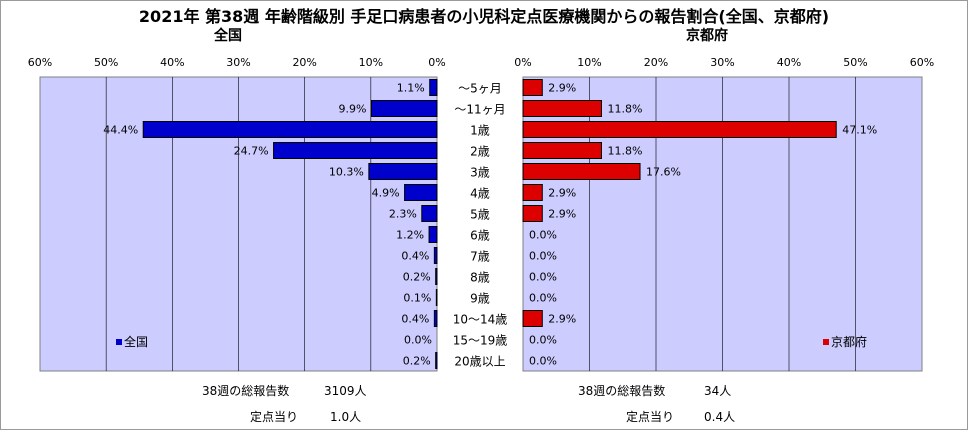 This screenshot has height=430, width=968. I want to click on age-category-label: 7歳, so click(480, 257).